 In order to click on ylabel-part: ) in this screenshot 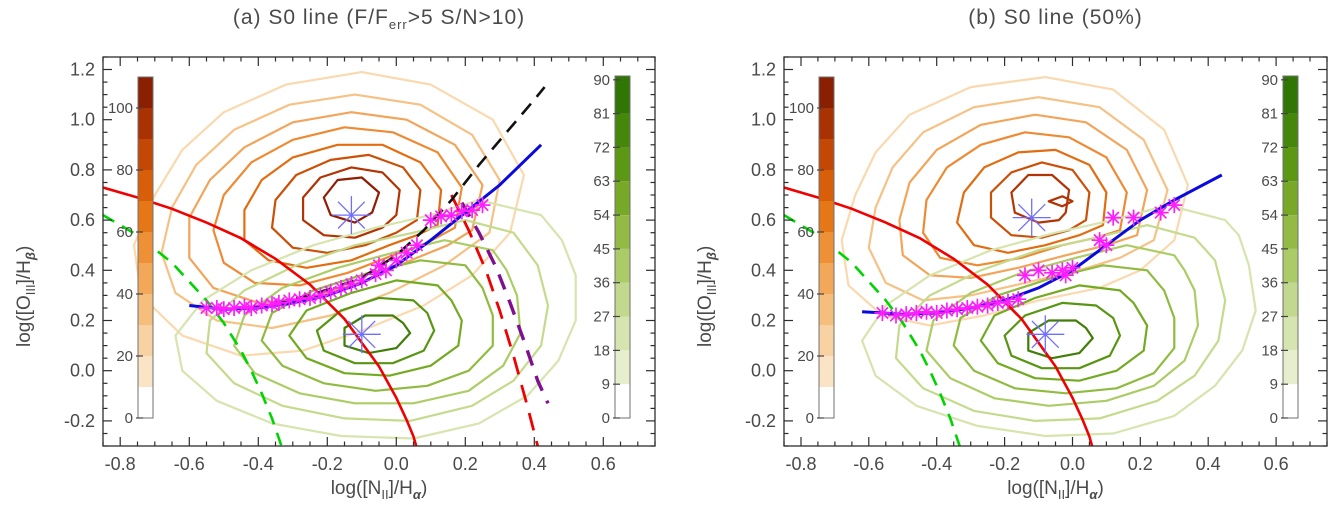, I will do `click(24, 249)`.